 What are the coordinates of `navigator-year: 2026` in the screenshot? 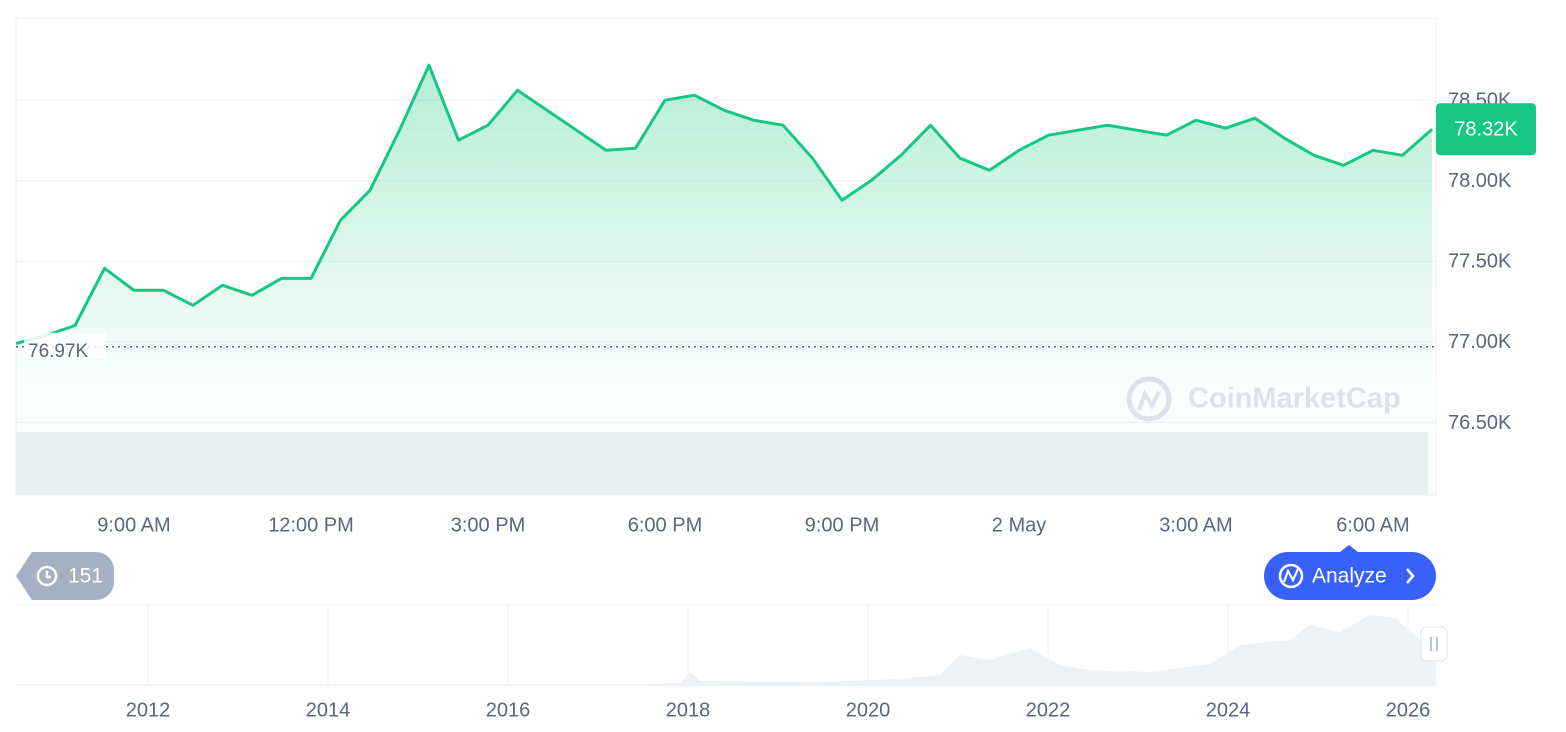 It's located at (1408, 710).